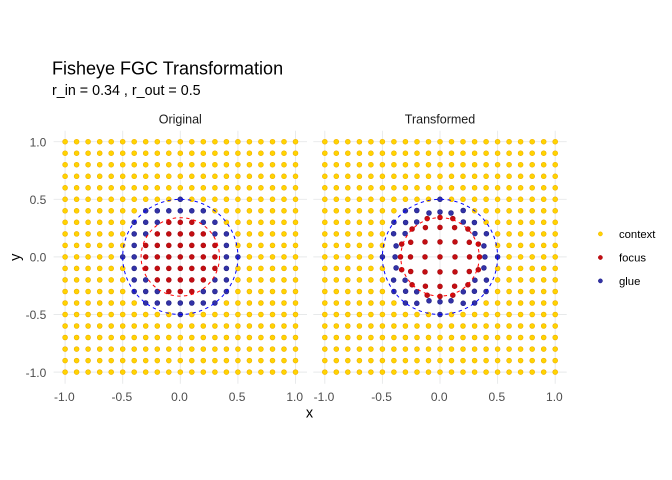 The width and height of the screenshot is (672, 480). Describe the element at coordinates (629, 282) in the screenshot. I see `svg-text: glue` at that location.